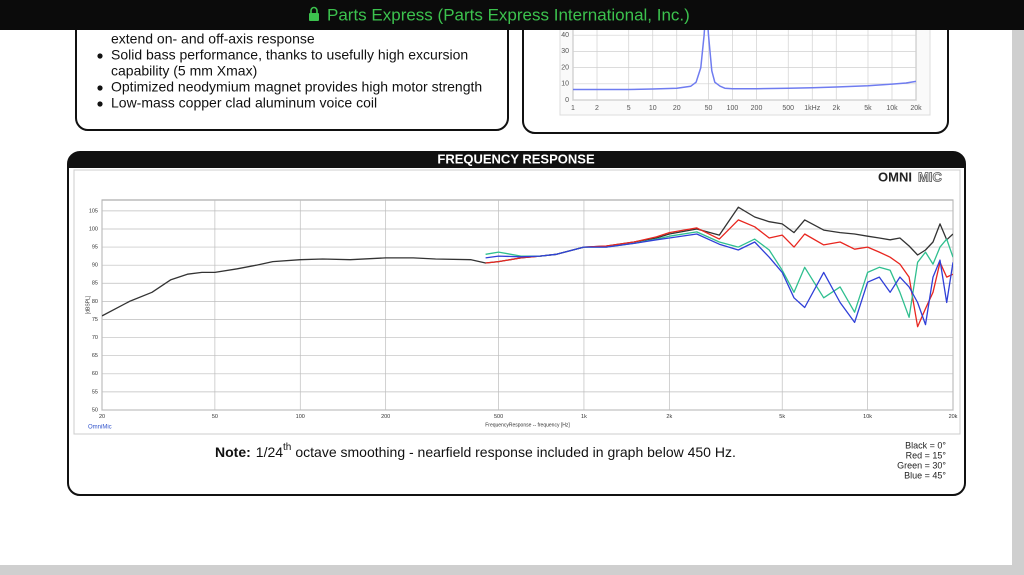 The image size is (1024, 575). Describe the element at coordinates (233, 452) in the screenshot. I see `note-label: Note:` at that location.